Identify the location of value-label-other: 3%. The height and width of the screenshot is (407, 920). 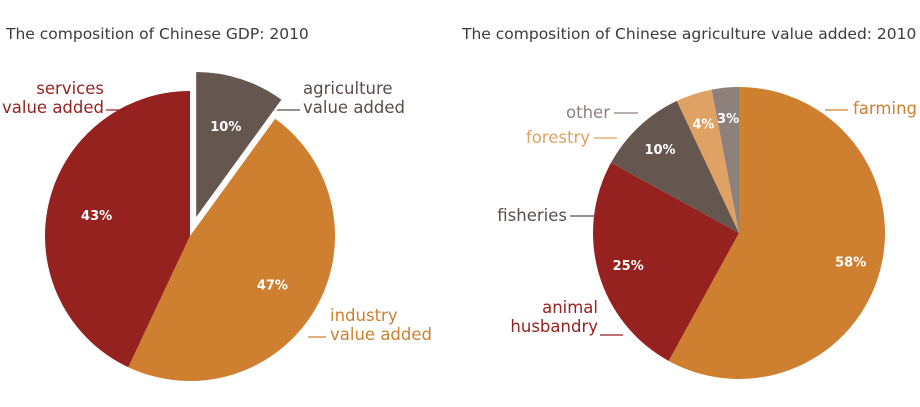
(728, 119).